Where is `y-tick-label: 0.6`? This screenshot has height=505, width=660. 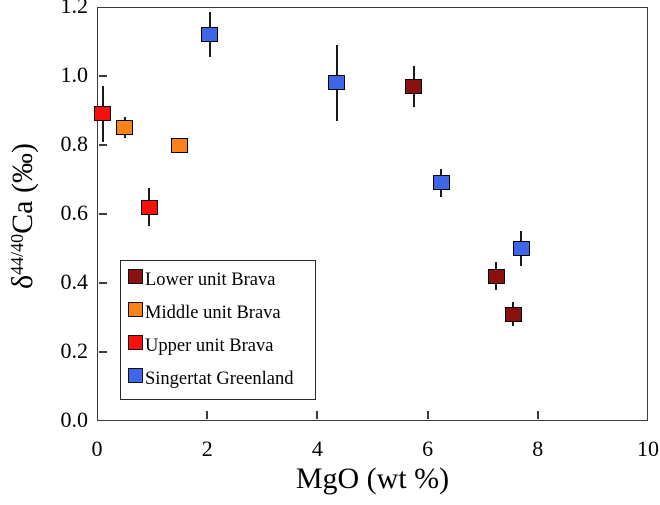 y-tick-label: 0.6 is located at coordinates (74, 212).